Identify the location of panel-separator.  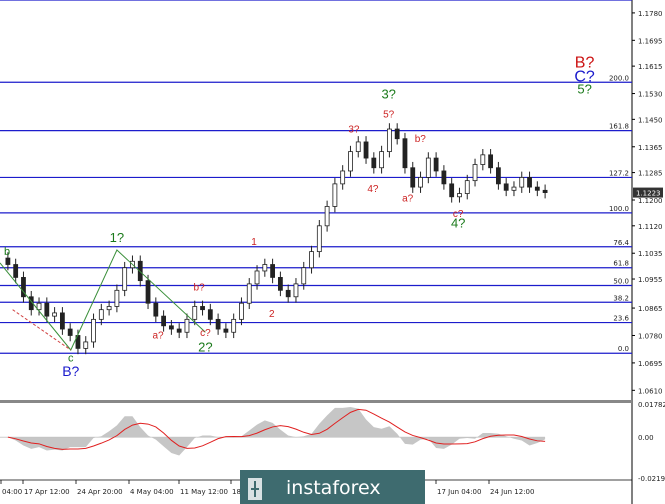
(316, 401).